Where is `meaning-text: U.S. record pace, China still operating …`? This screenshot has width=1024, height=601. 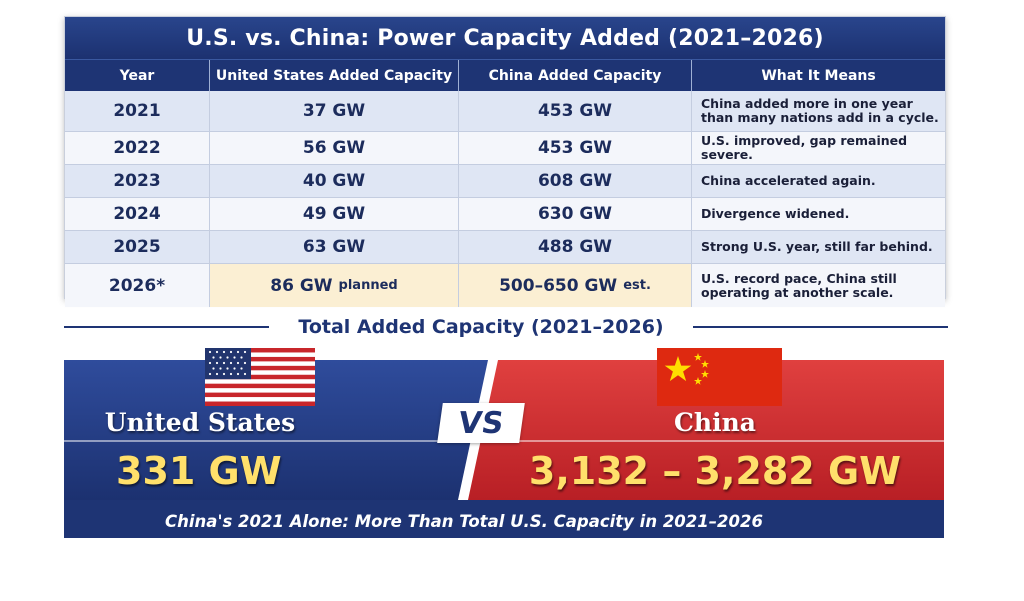
meaning-text: U.S. record pace, China still operating … is located at coordinates (799, 285).